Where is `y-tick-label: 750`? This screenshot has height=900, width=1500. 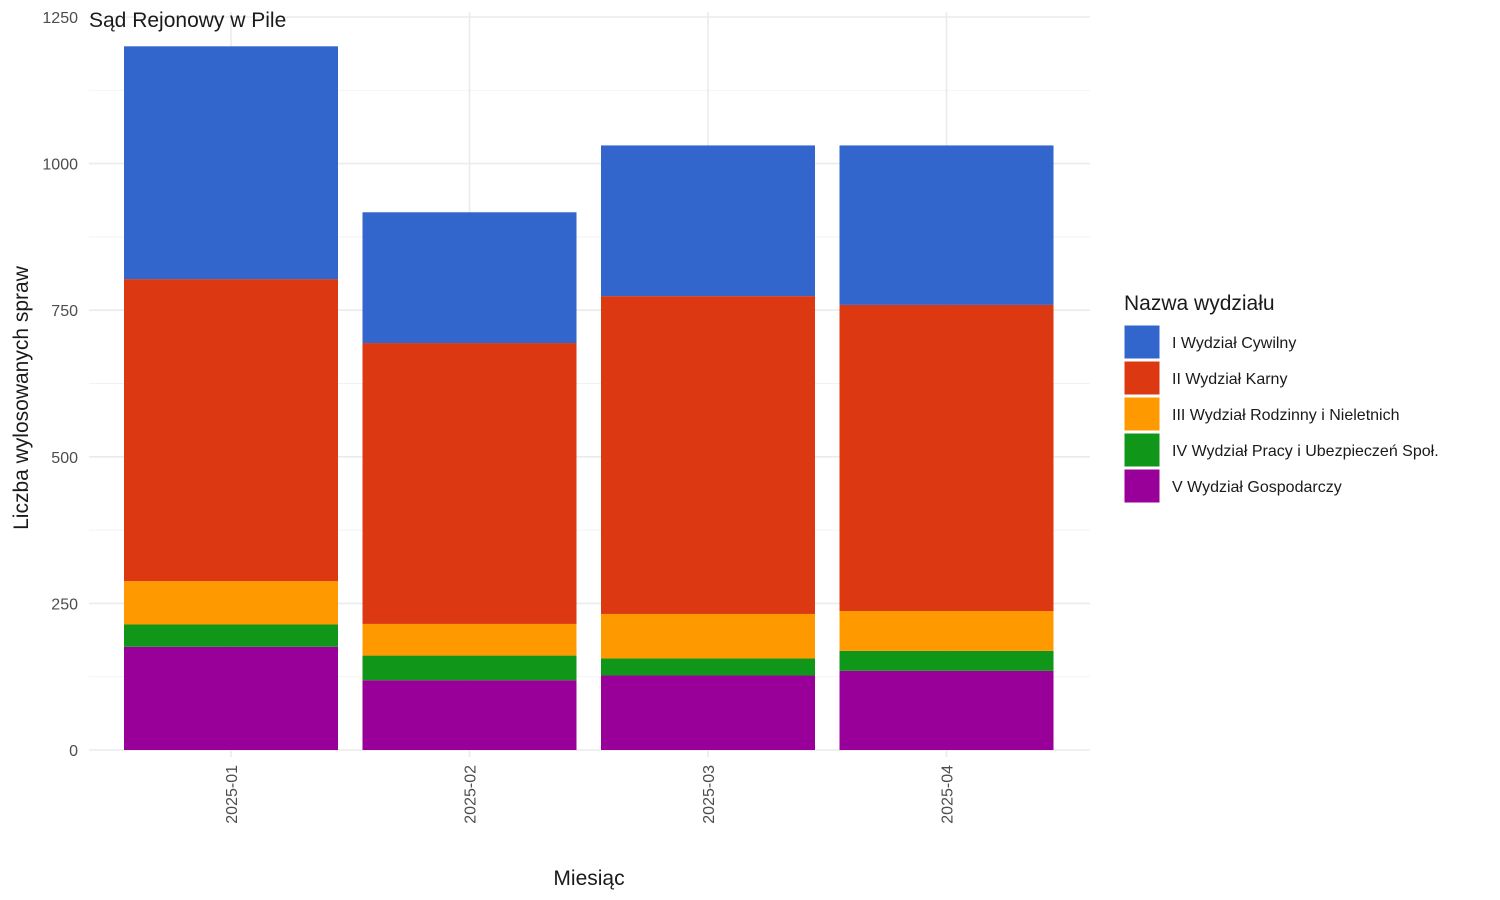 y-tick-label: 750 is located at coordinates (64, 311).